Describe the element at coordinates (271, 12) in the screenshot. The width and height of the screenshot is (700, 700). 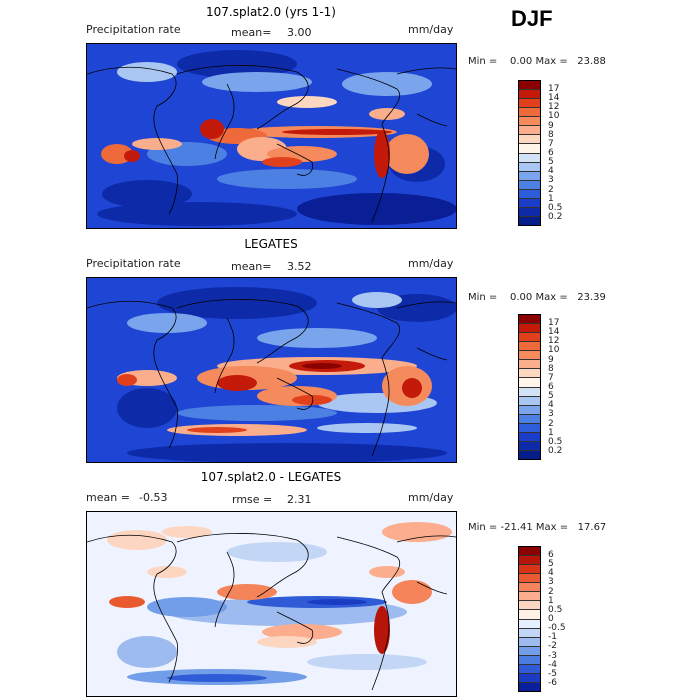
I see `panel1-title: 107.splat2.0 (yrs 1-1)` at that location.